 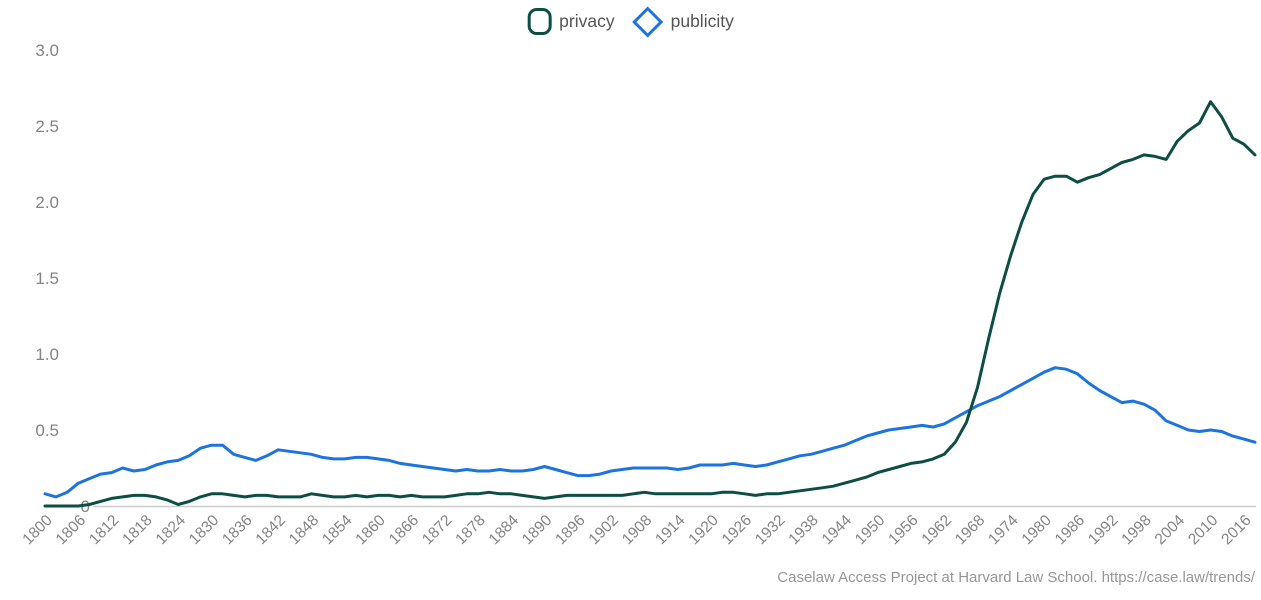 I want to click on privacy-marker-icon, so click(x=539, y=21).